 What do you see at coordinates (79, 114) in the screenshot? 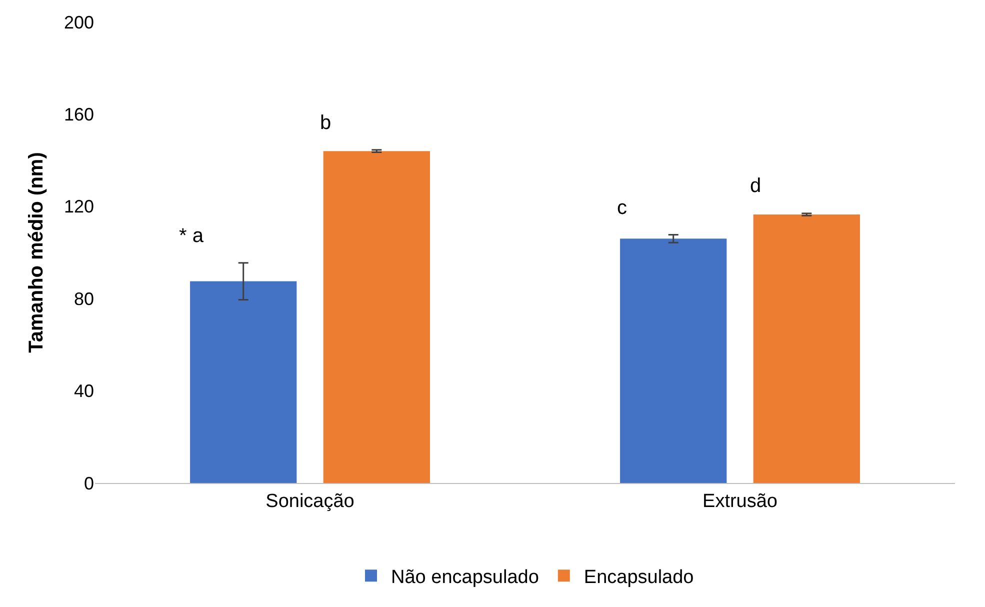
I see `y-tick-label: 160` at bounding box center [79, 114].